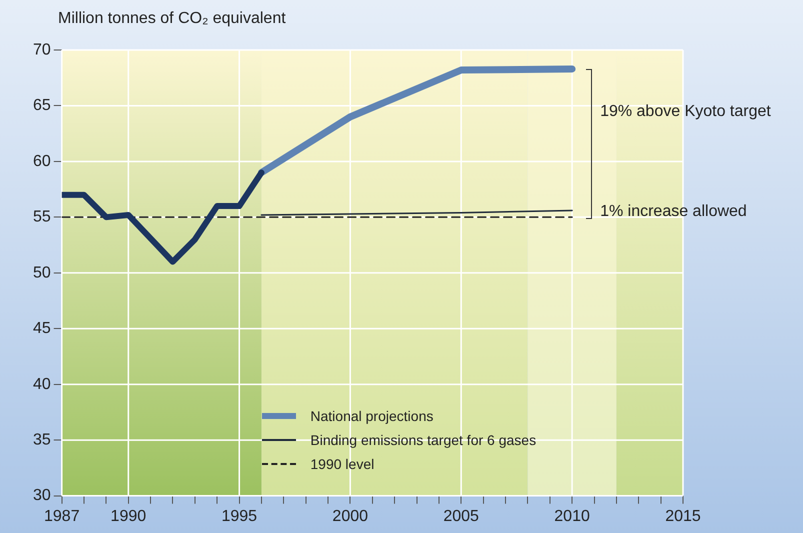 The height and width of the screenshot is (533, 803). Describe the element at coordinates (62, 516) in the screenshot. I see `x-tick-label: 1987` at that location.